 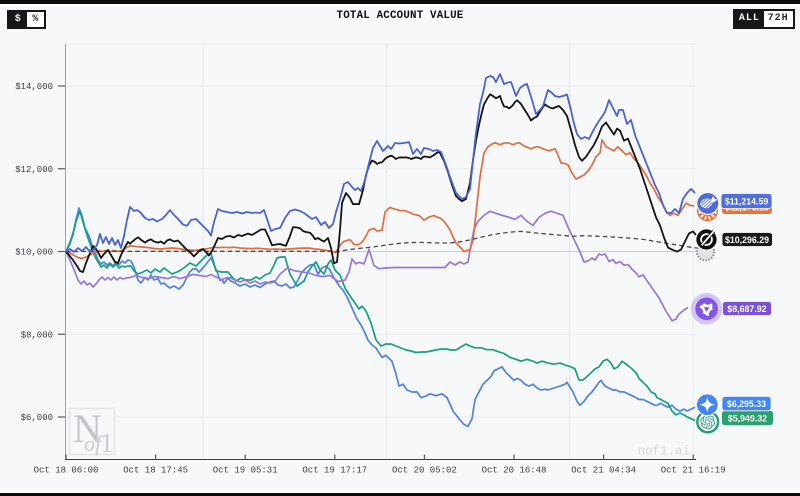 I want to click on svg-text: $5,949.32, so click(x=747, y=419).